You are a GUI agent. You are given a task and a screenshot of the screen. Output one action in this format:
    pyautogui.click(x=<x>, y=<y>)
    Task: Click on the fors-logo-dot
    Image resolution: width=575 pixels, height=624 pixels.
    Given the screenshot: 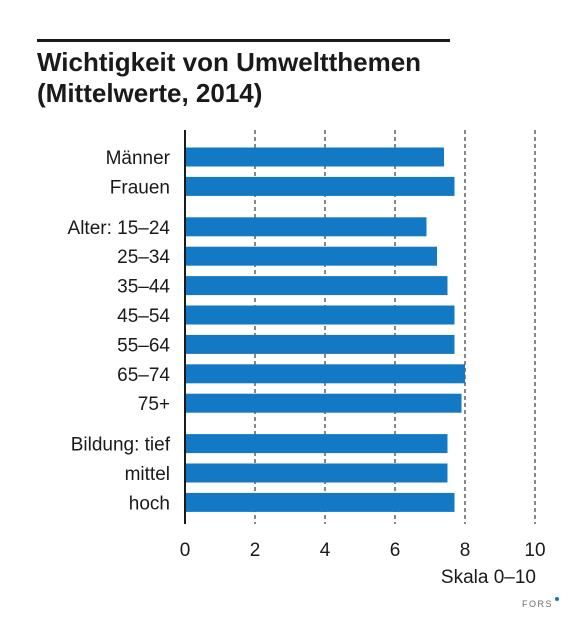 What is the action you would take?
    pyautogui.click(x=557, y=599)
    